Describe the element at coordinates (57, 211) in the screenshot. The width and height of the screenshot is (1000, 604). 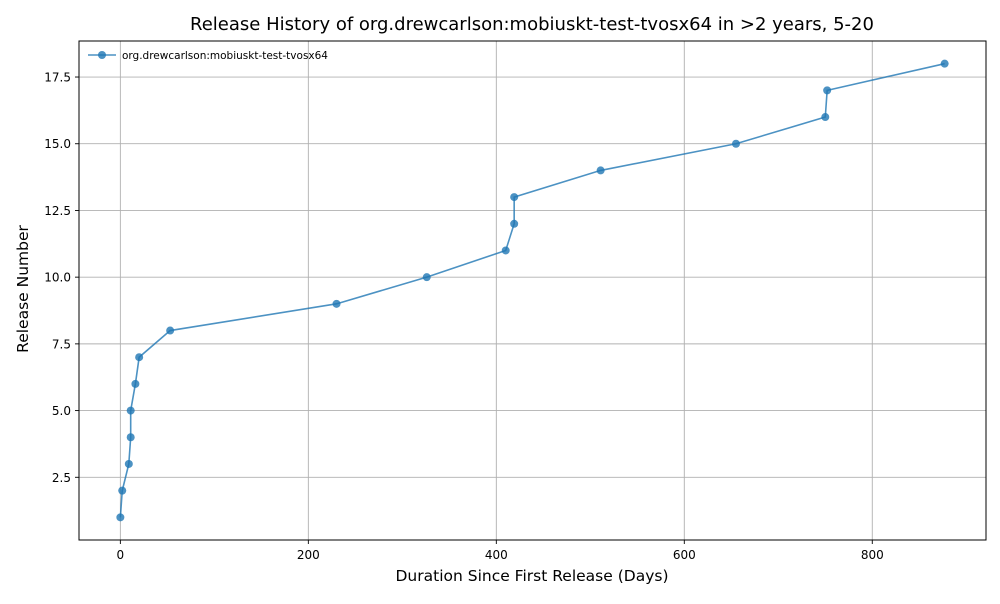
I see `y-tick-label: 12.5` at that location.